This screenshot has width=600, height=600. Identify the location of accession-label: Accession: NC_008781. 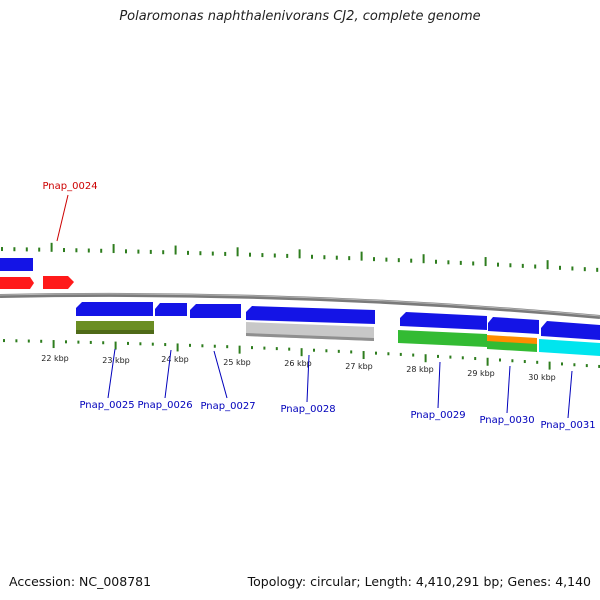
(80, 581).